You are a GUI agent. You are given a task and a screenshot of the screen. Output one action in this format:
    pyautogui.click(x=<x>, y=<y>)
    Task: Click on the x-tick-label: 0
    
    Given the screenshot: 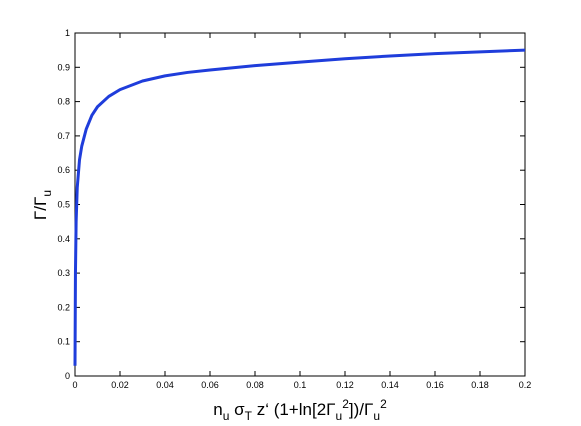 What is the action you would take?
    pyautogui.click(x=74, y=385)
    